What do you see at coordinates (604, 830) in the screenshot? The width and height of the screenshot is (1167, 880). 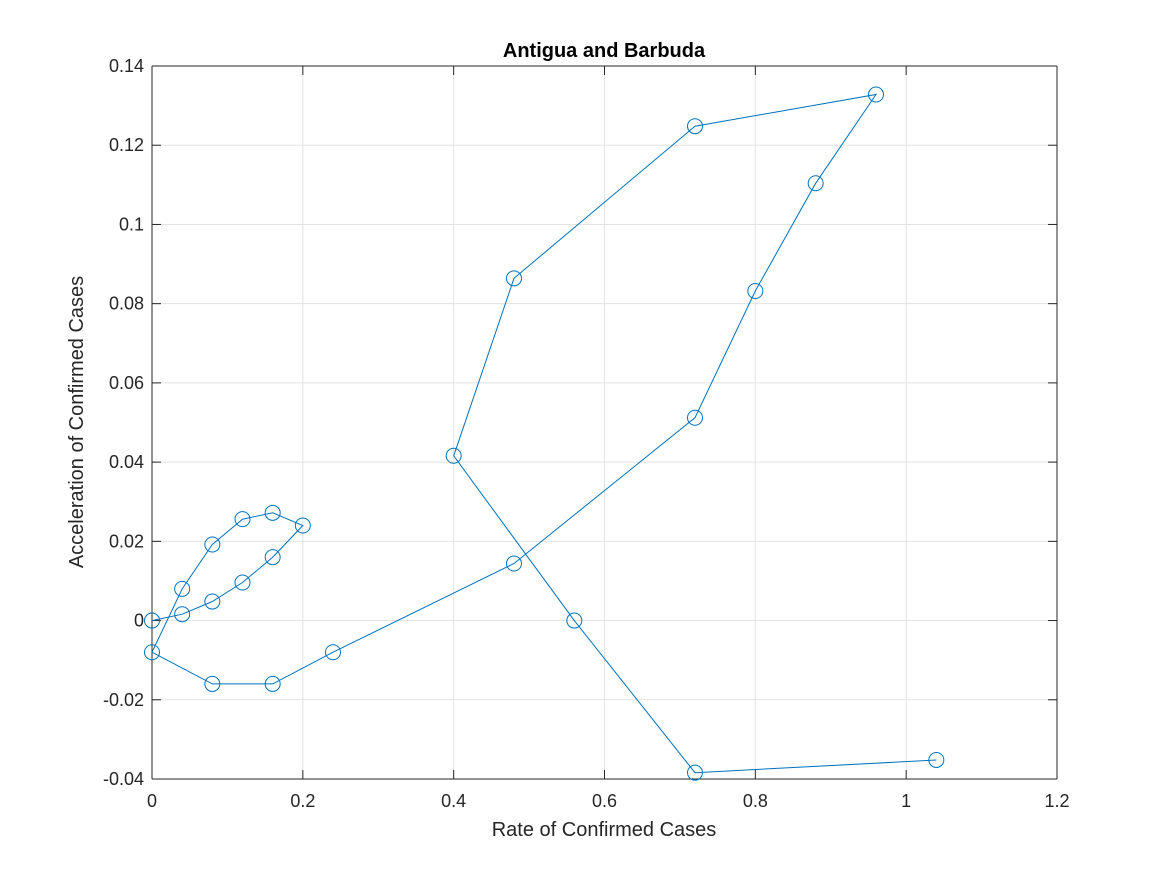 I see `x-axis-label: Rate of Confirmed Cases` at bounding box center [604, 830].